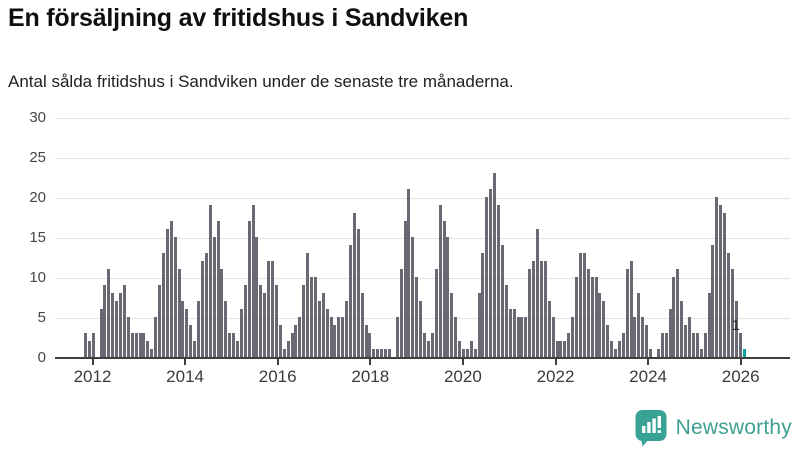  What do you see at coordinates (422, 376) in the screenshot?
I see `x-axis: 2012 2014 2016 2018 2020 2022 2024 2026` at bounding box center [422, 376].